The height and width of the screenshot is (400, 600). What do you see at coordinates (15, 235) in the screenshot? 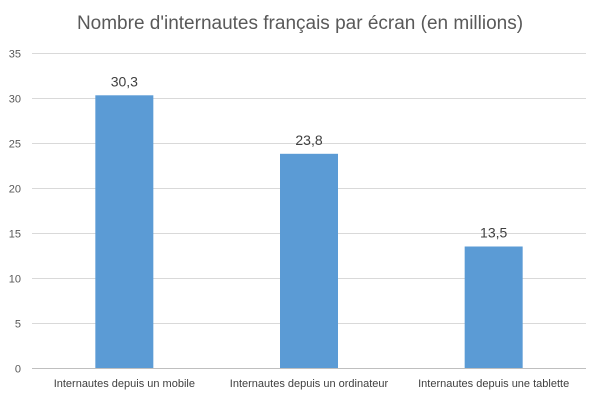
I see `y-tick-label: 15` at bounding box center [15, 235].